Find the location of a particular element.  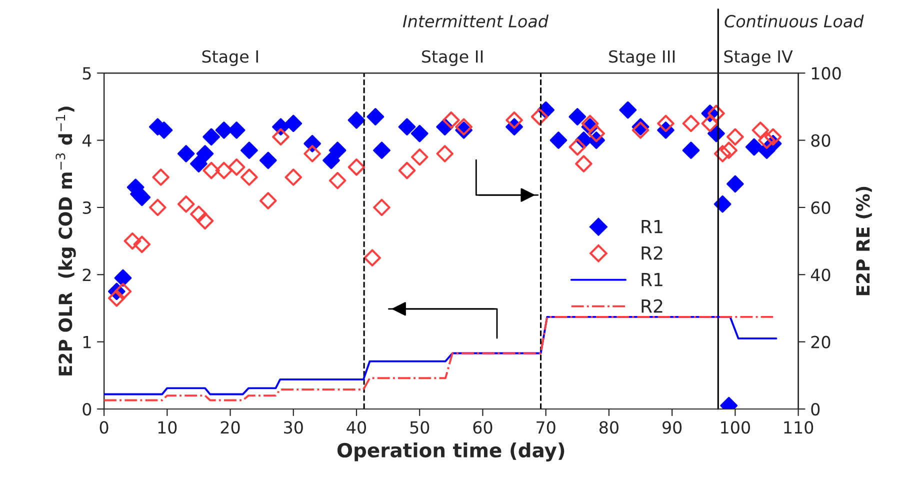

y2-axis-title: E2P RE (%) is located at coordinates (864, 241).